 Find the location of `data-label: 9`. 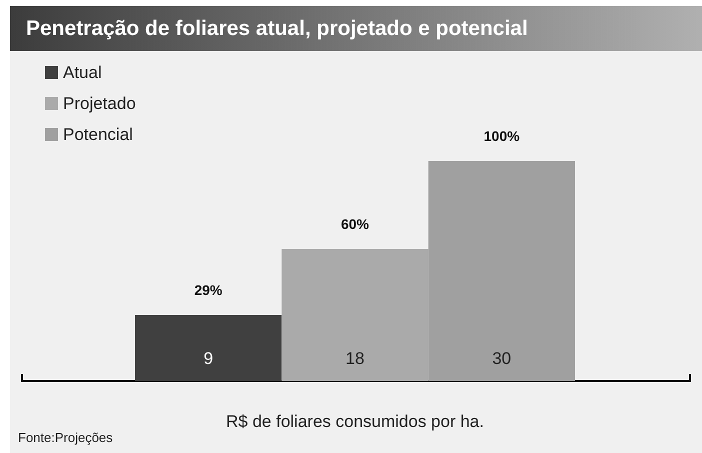

data-label: 9 is located at coordinates (209, 358).